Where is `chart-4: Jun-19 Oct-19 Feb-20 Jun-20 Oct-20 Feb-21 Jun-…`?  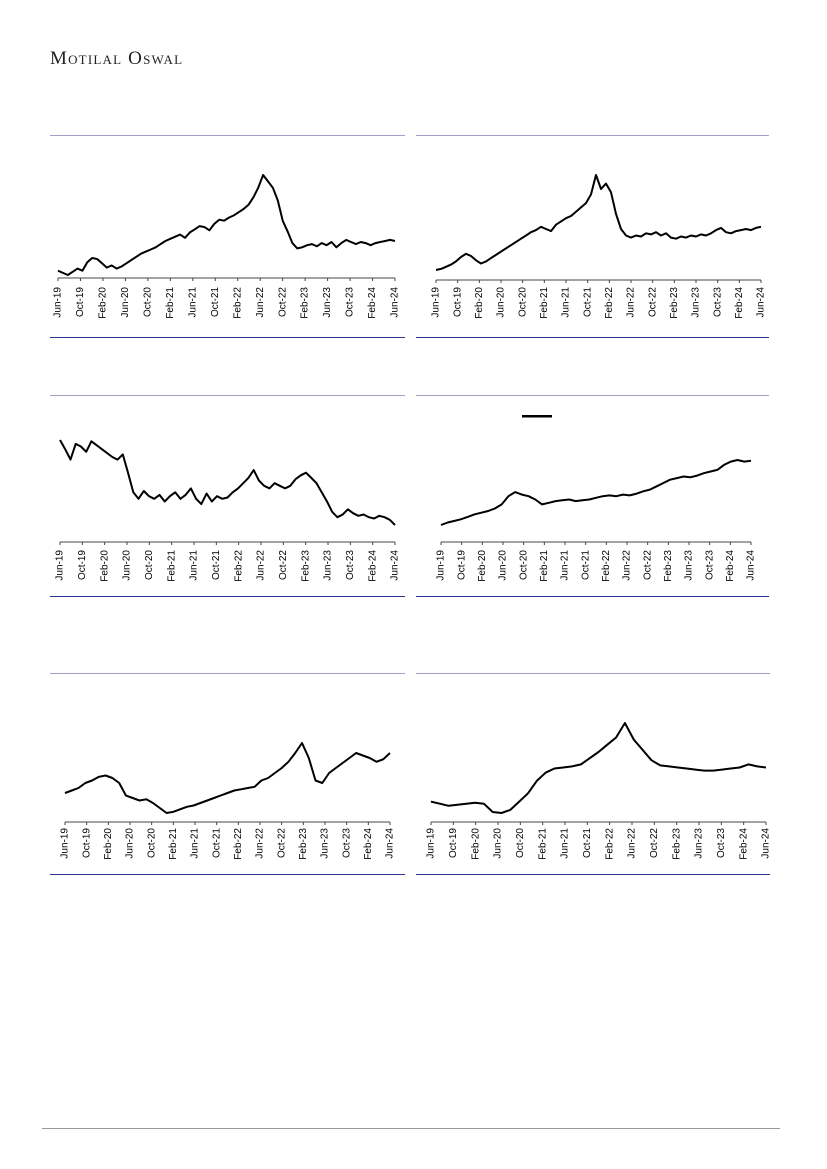 chart-4: Jun-19 Oct-19 Feb-20 Jun-20 Oct-20 Feb-21 Jun-… is located at coordinates (596, 498).